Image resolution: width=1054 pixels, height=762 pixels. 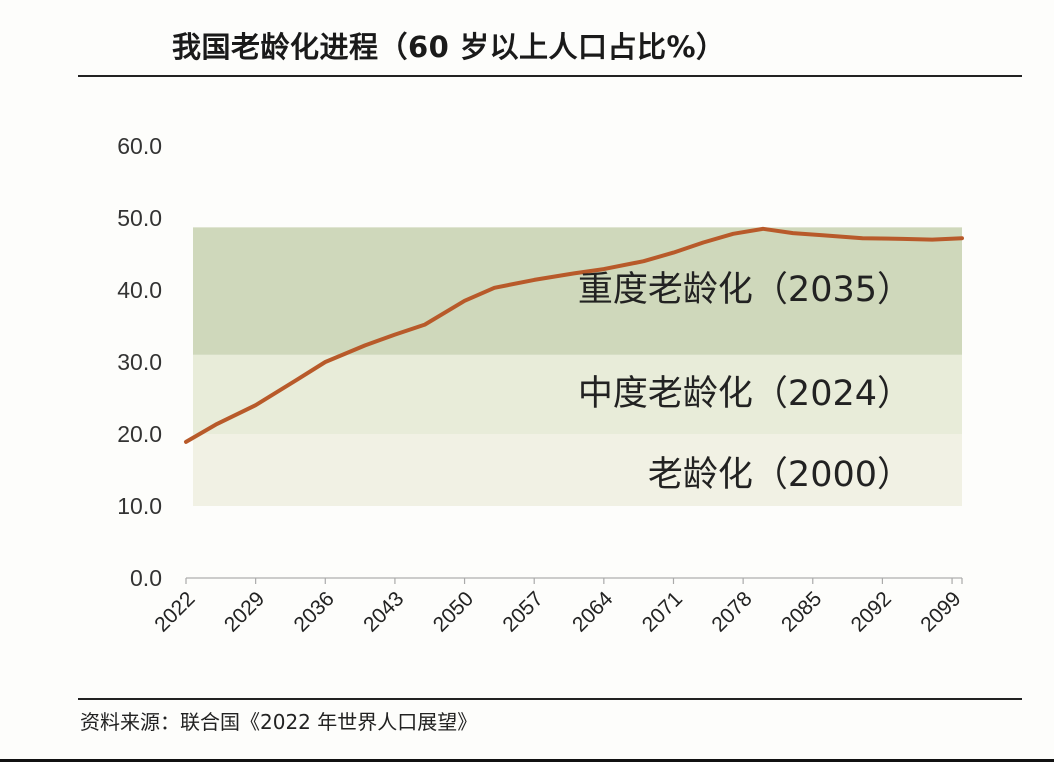 What do you see at coordinates (279, 722) in the screenshot?
I see `source-note: 资料来源：联合国《2022 年世界人口展望》` at bounding box center [279, 722].